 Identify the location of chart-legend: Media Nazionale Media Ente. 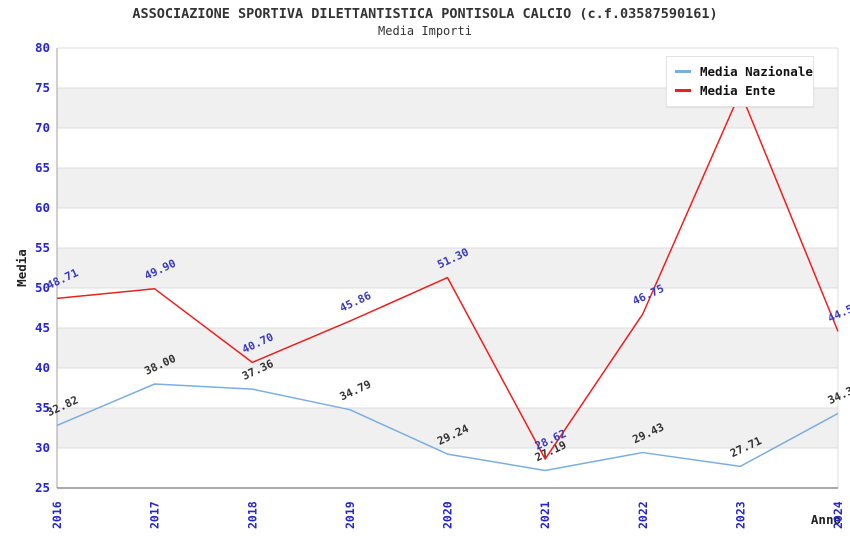
(740, 81).